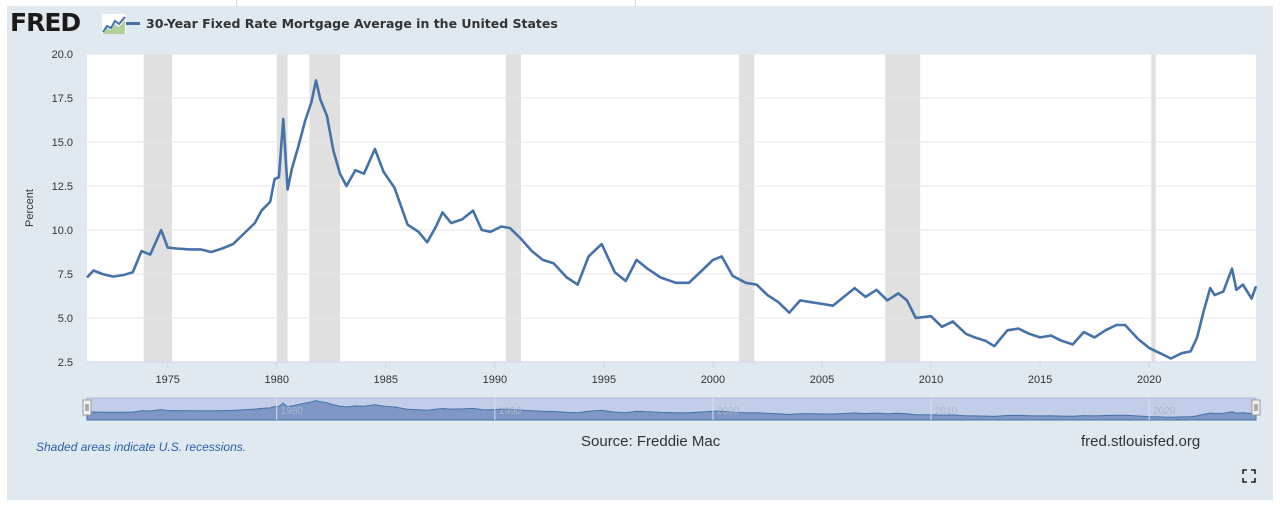  Describe the element at coordinates (277, 380) in the screenshot. I see `x-tick-label: 1980` at that location.